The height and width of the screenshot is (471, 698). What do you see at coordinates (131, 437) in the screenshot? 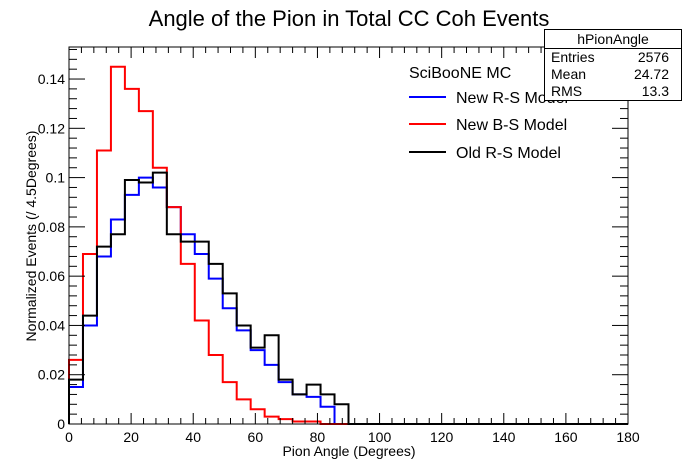
I see `x-tick-label: 20` at bounding box center [131, 437].